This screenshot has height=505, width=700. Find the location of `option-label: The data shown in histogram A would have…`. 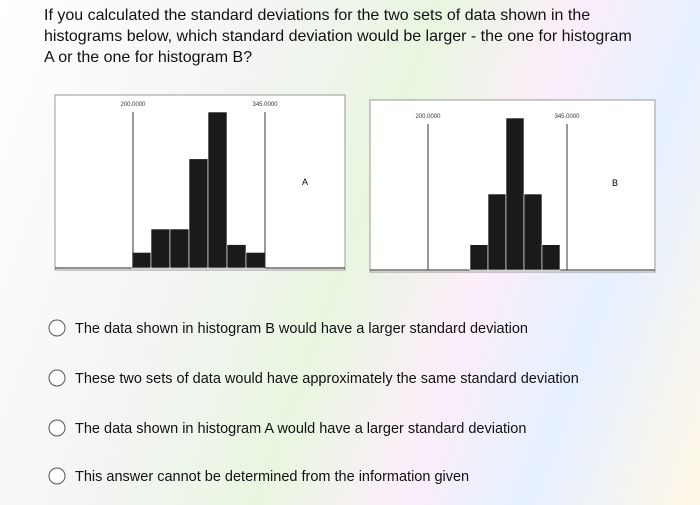

option-label: The data shown in histogram A would have… is located at coordinates (300, 429).